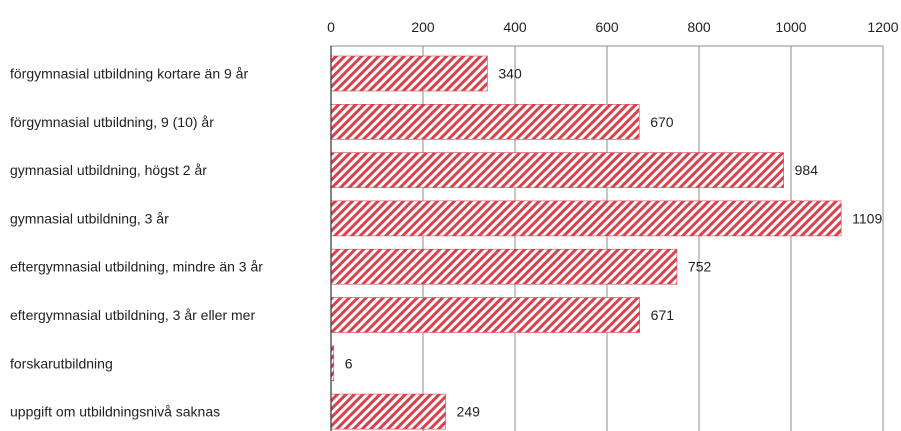 The image size is (901, 431). I want to click on x-tick-label: 0, so click(331, 27).